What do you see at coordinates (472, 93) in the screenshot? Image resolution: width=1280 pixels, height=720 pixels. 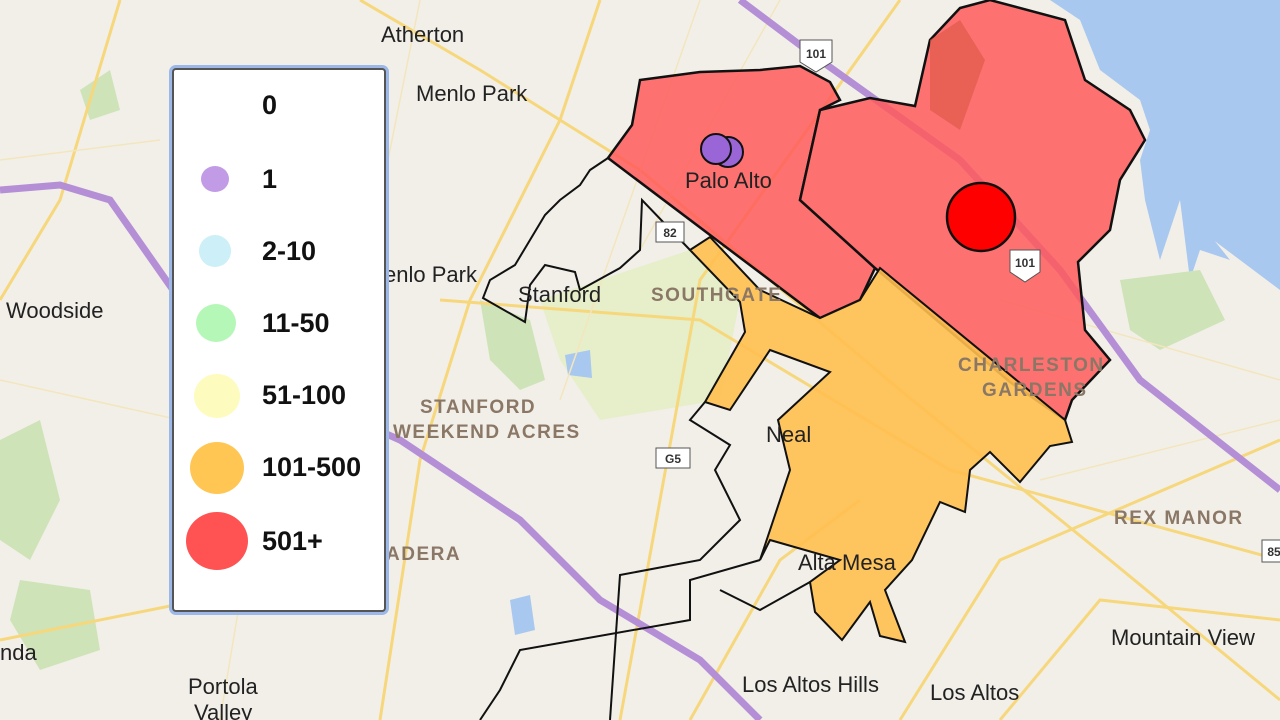 I see `label-menlo-park: Menlo Park` at bounding box center [472, 93].